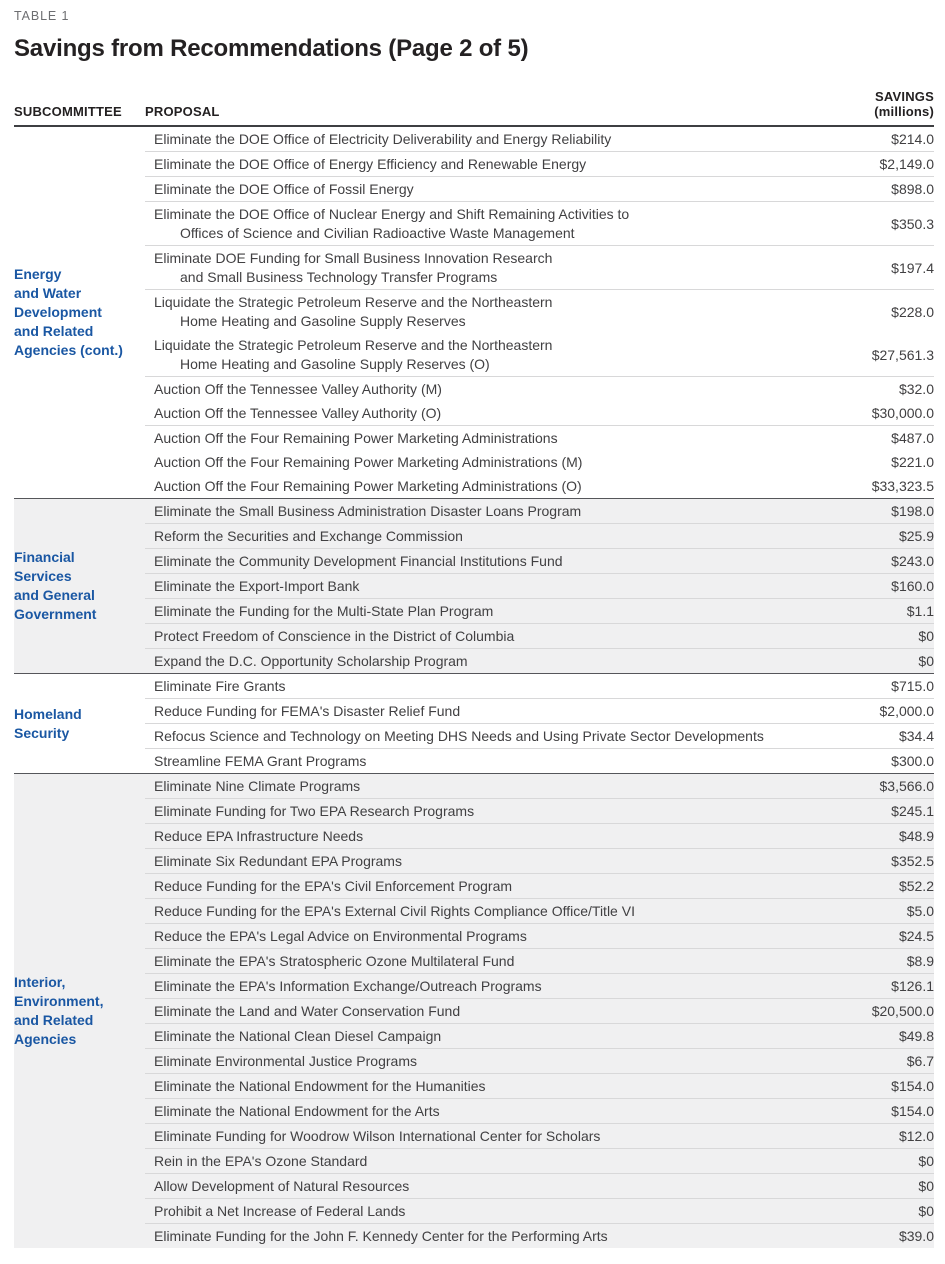 This screenshot has height=1264, width=945. I want to click on proposal-text-line: Eliminate Environmental Justice Programs, so click(285, 1060).